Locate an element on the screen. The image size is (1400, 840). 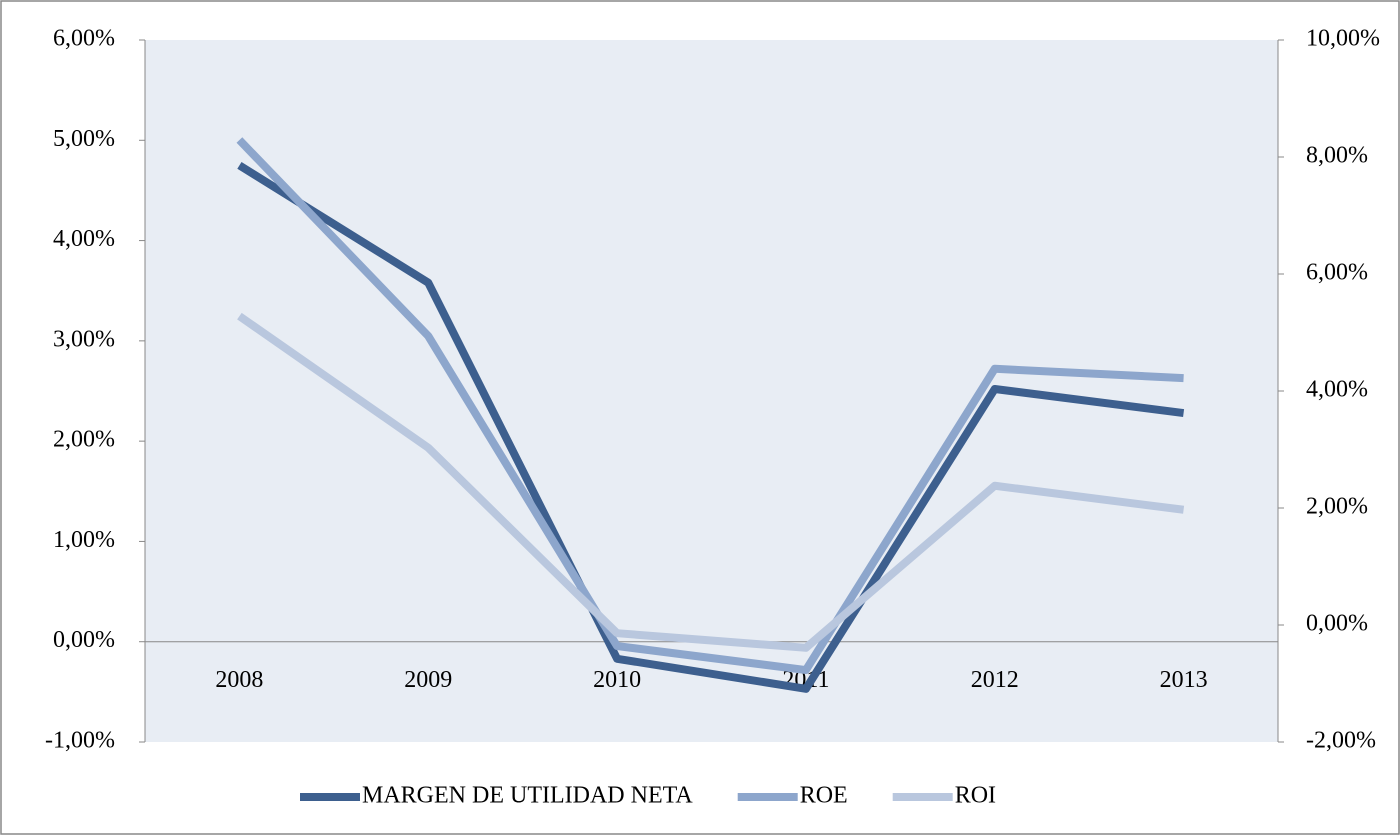
x-tick-label: 2008 is located at coordinates (239, 680).